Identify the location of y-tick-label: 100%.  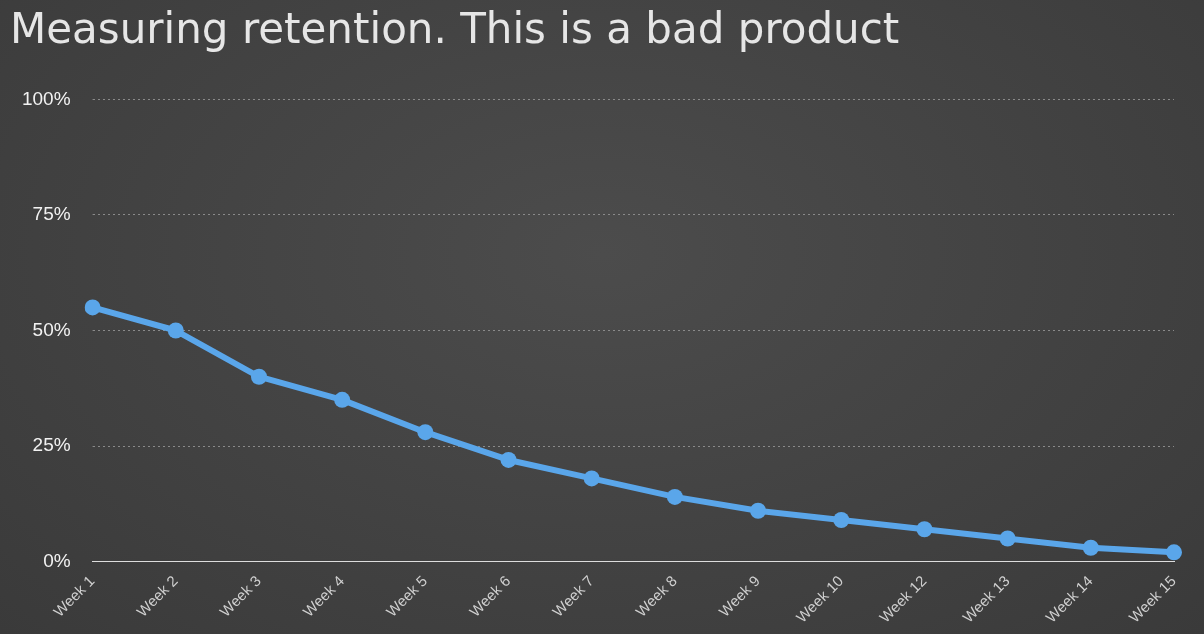
(46, 98).